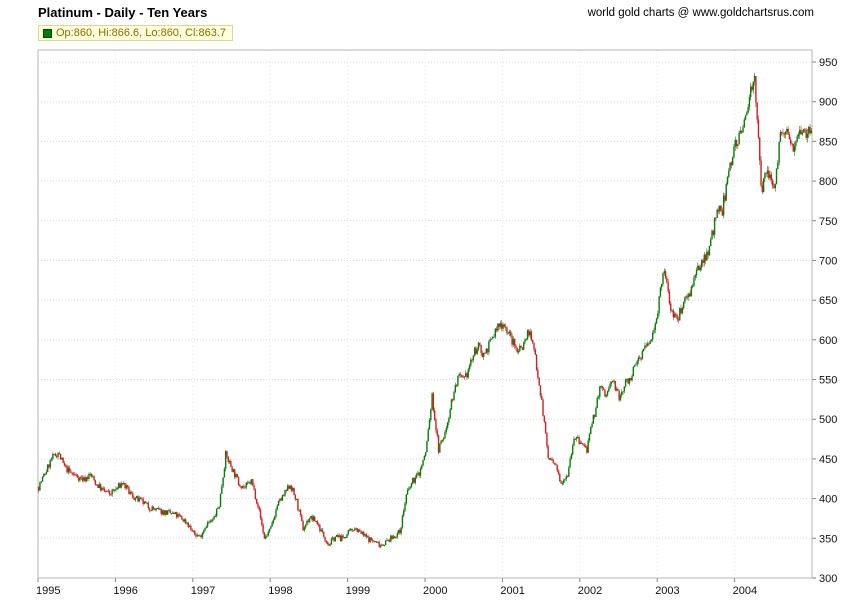  I want to click on svg-text: 1999, so click(358, 591).